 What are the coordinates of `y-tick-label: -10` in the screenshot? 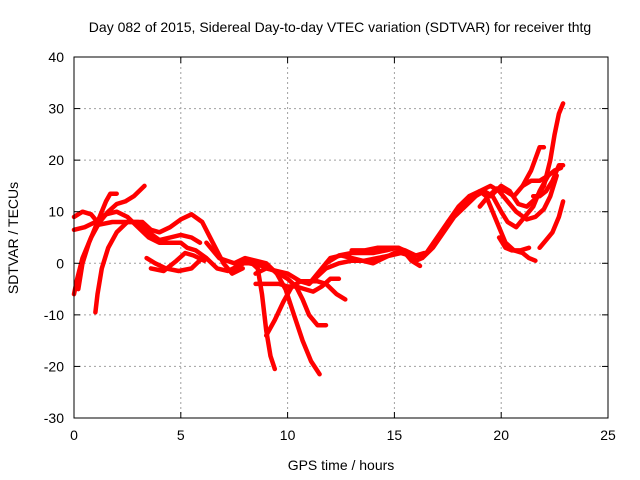 It's located at (54, 315).